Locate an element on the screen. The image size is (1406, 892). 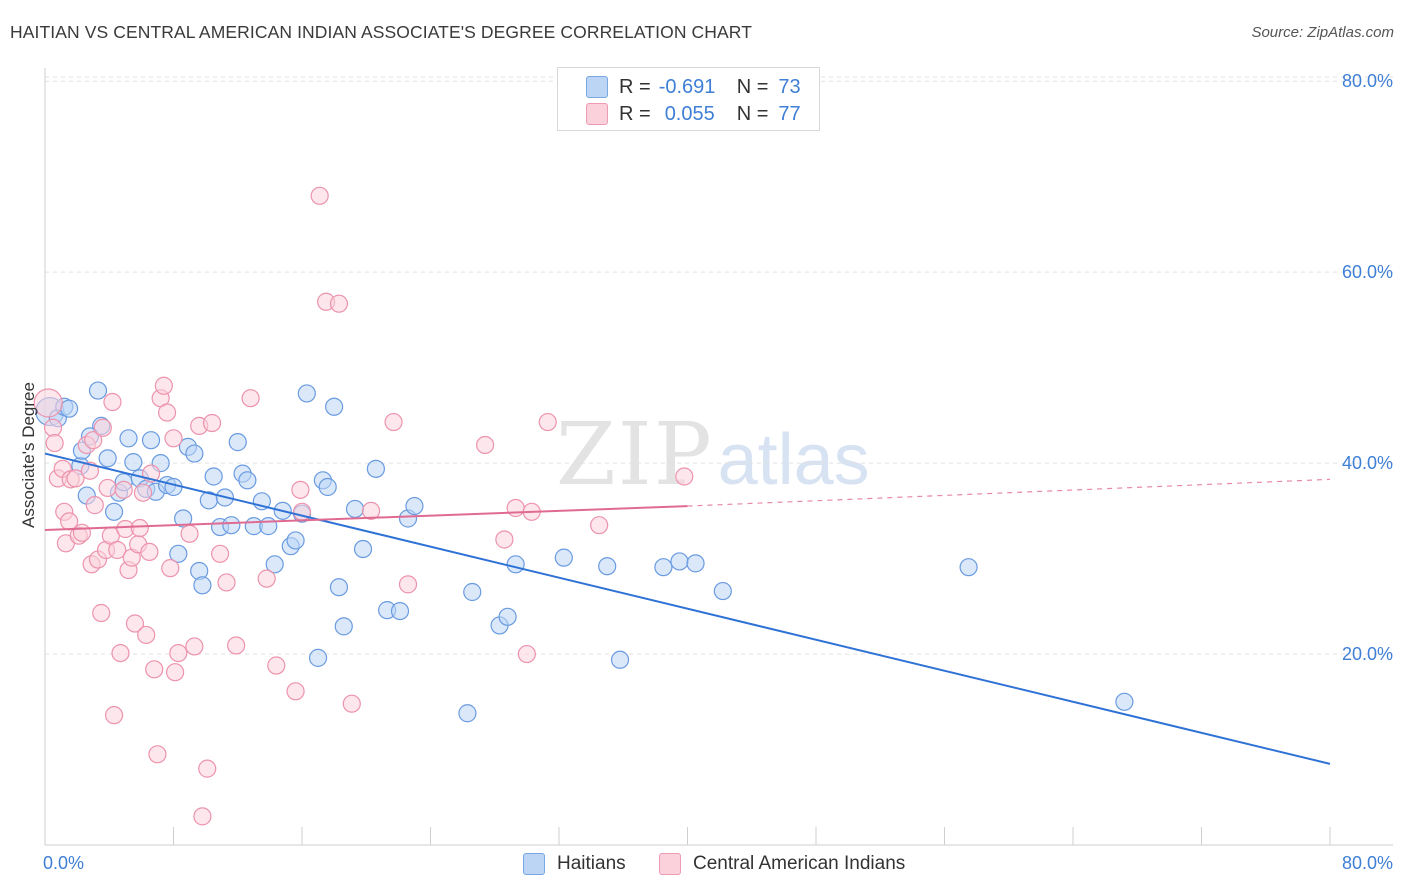
legend-r-value: -0.691 is located at coordinates (687, 86).